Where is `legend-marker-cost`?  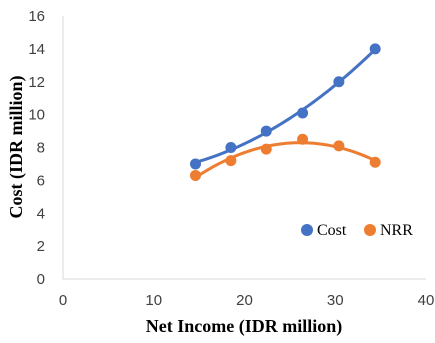 legend-marker-cost is located at coordinates (307, 230).